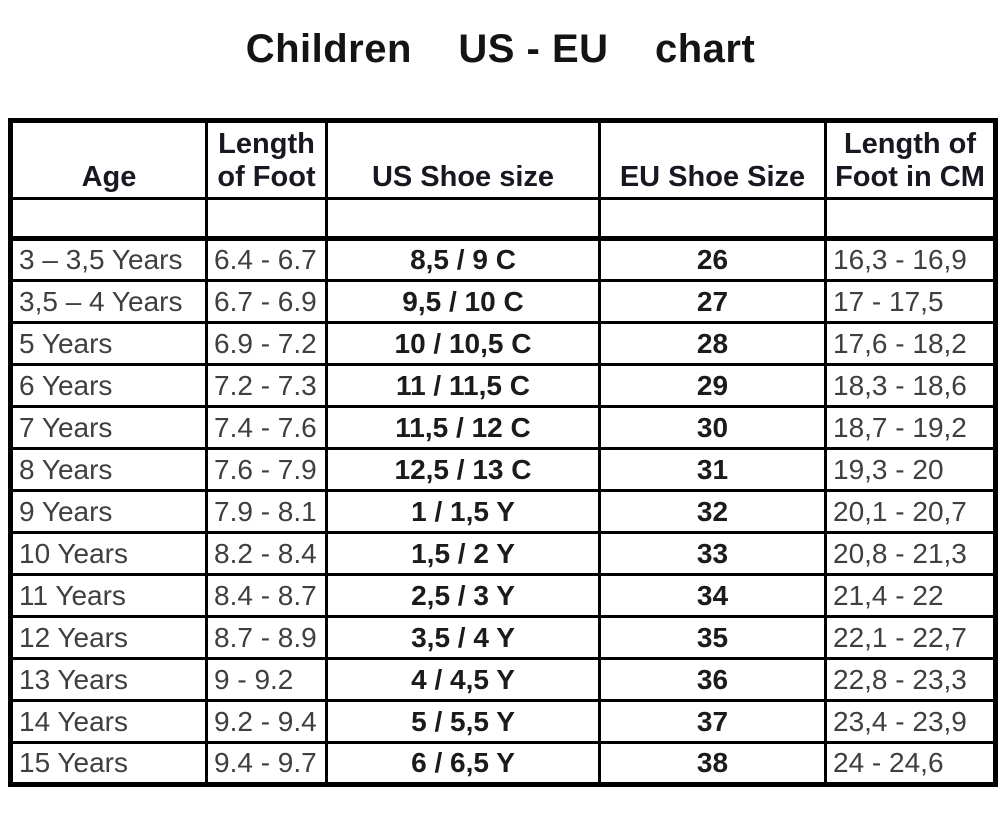  Describe the element at coordinates (910, 469) in the screenshot. I see `foot-cm-cell: 19,3 - 20` at that location.